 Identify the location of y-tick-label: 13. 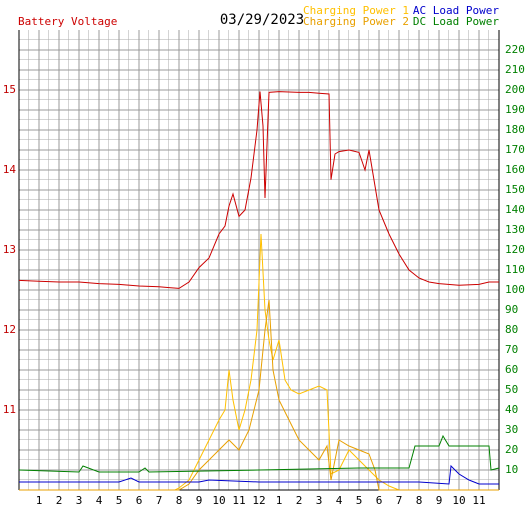
(9, 249).